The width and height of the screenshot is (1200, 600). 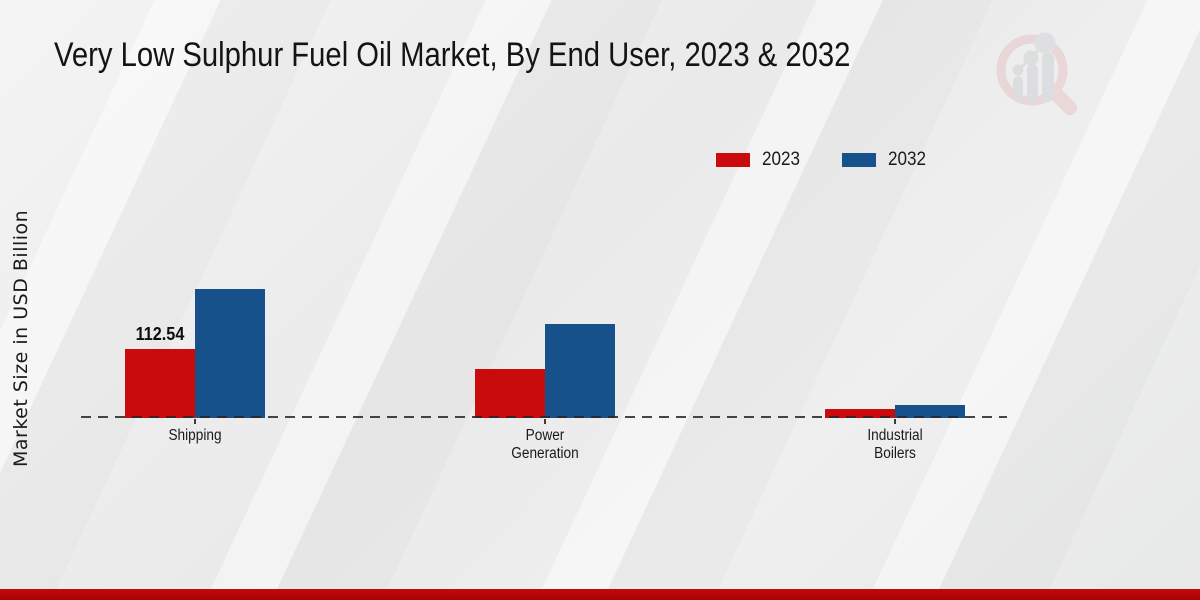 I want to click on legend-swatch-2023, so click(x=733, y=160).